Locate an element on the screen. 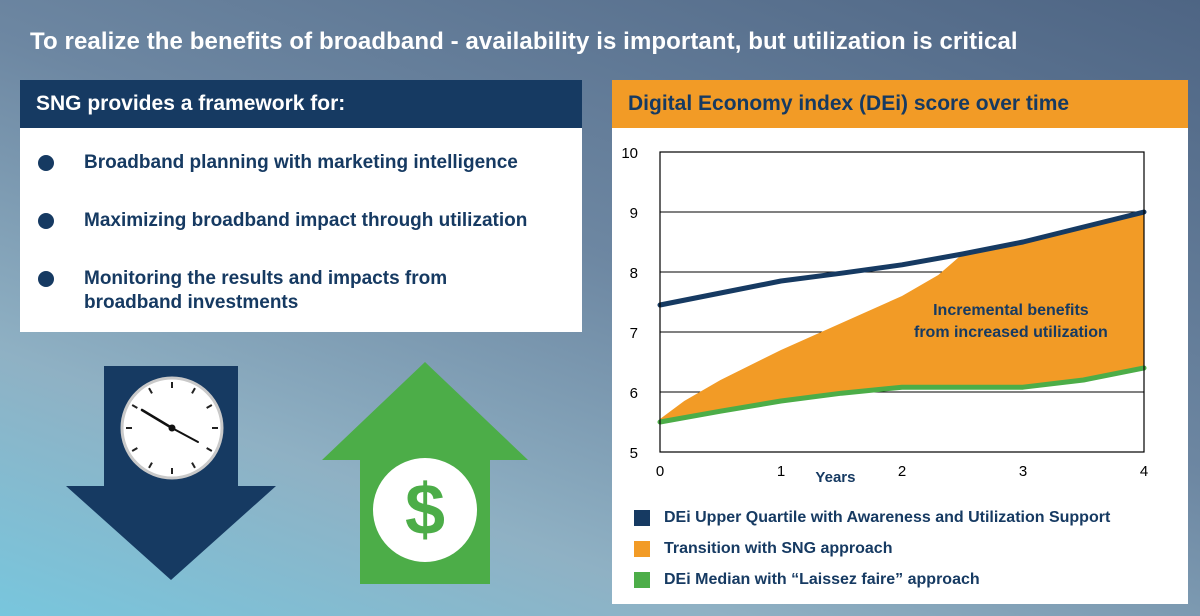 The image size is (1200, 616). y-tick-label: 5 is located at coordinates (634, 453).